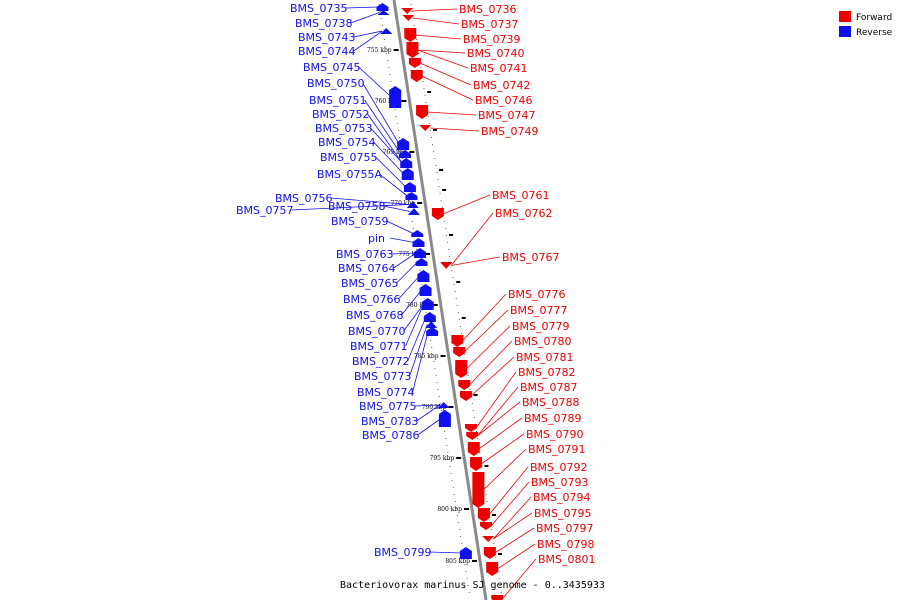 The image size is (900, 600). I want to click on forward-gene-label: BMS_0741, so click(499, 68).